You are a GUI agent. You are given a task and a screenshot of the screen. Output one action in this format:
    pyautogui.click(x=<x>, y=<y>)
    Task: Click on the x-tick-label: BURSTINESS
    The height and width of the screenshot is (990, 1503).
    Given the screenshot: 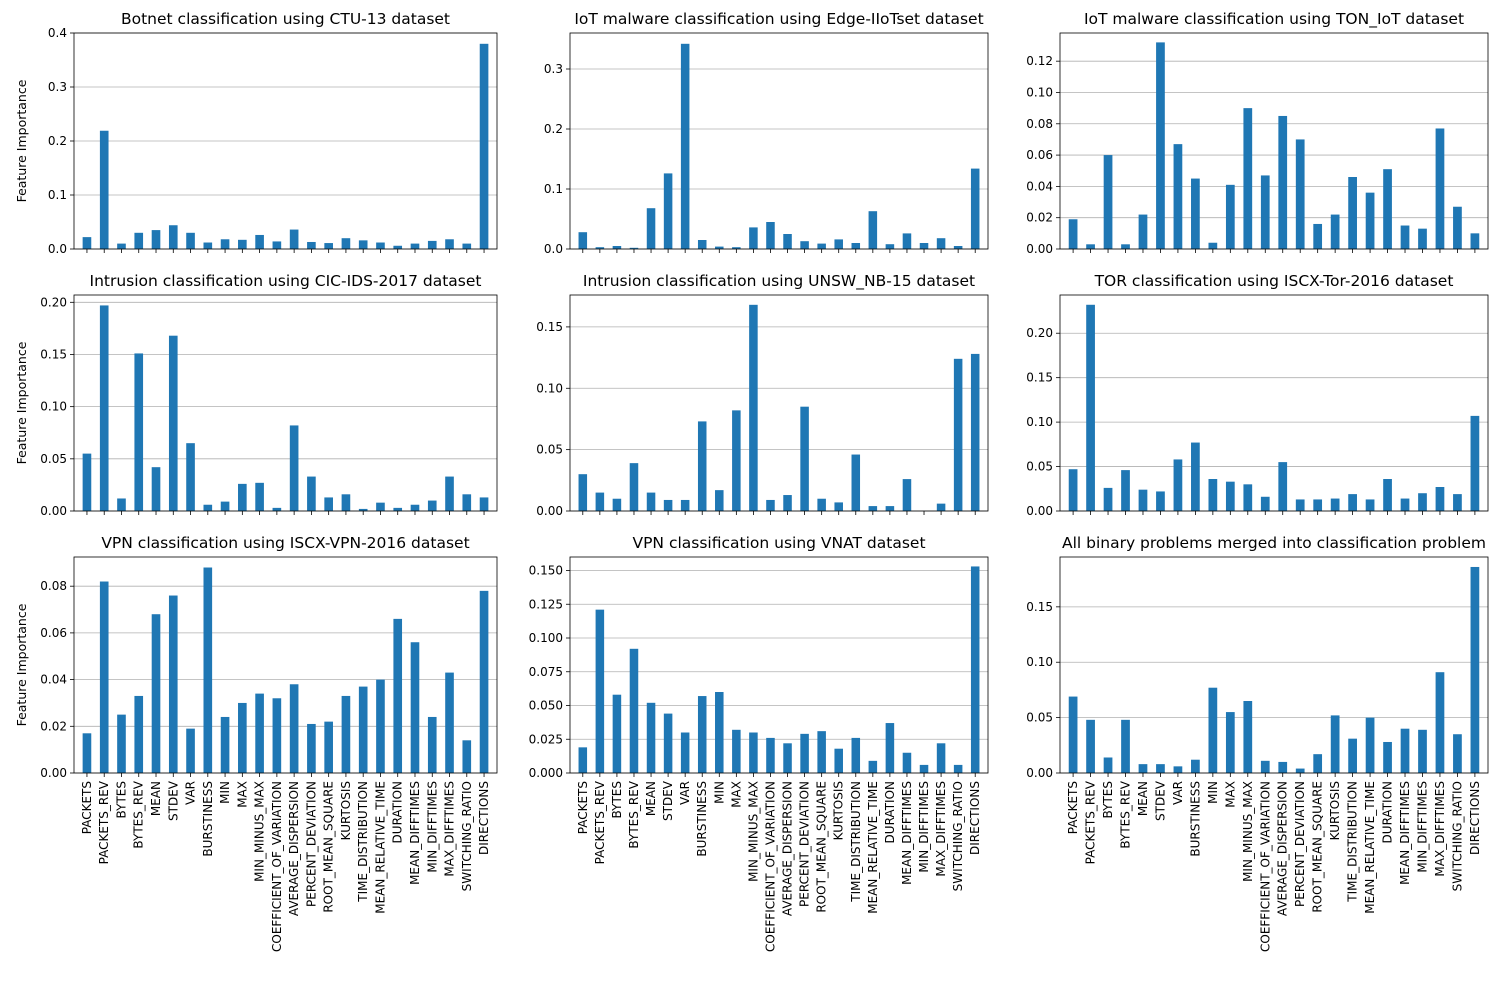 What is the action you would take?
    pyautogui.click(x=208, y=819)
    